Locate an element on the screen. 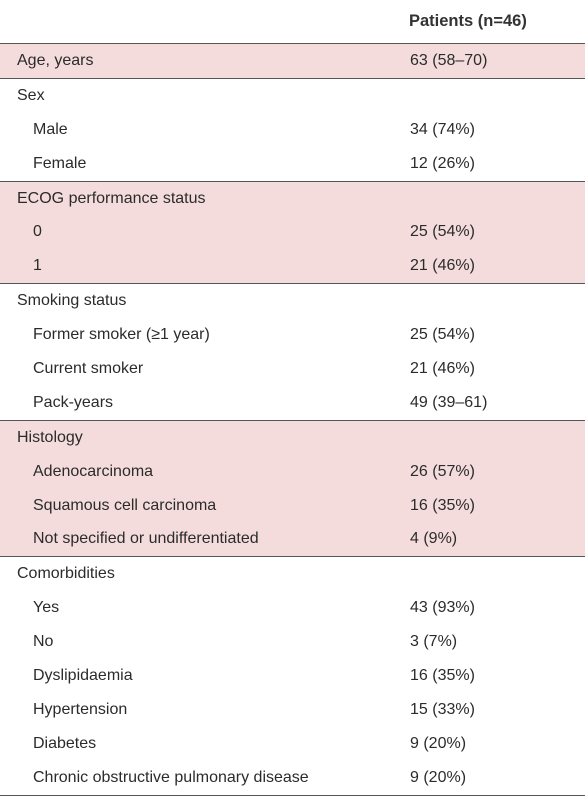 This screenshot has width=585, height=796. table-row: Dyslipidaemia 16 (35%) is located at coordinates (292, 676).